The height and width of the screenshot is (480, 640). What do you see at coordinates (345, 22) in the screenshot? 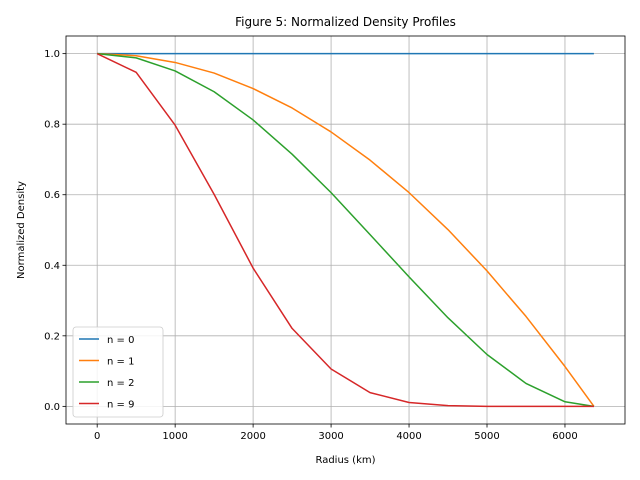
I see `chart-title: Figure 5: Normalized Density Profiles` at bounding box center [345, 22].